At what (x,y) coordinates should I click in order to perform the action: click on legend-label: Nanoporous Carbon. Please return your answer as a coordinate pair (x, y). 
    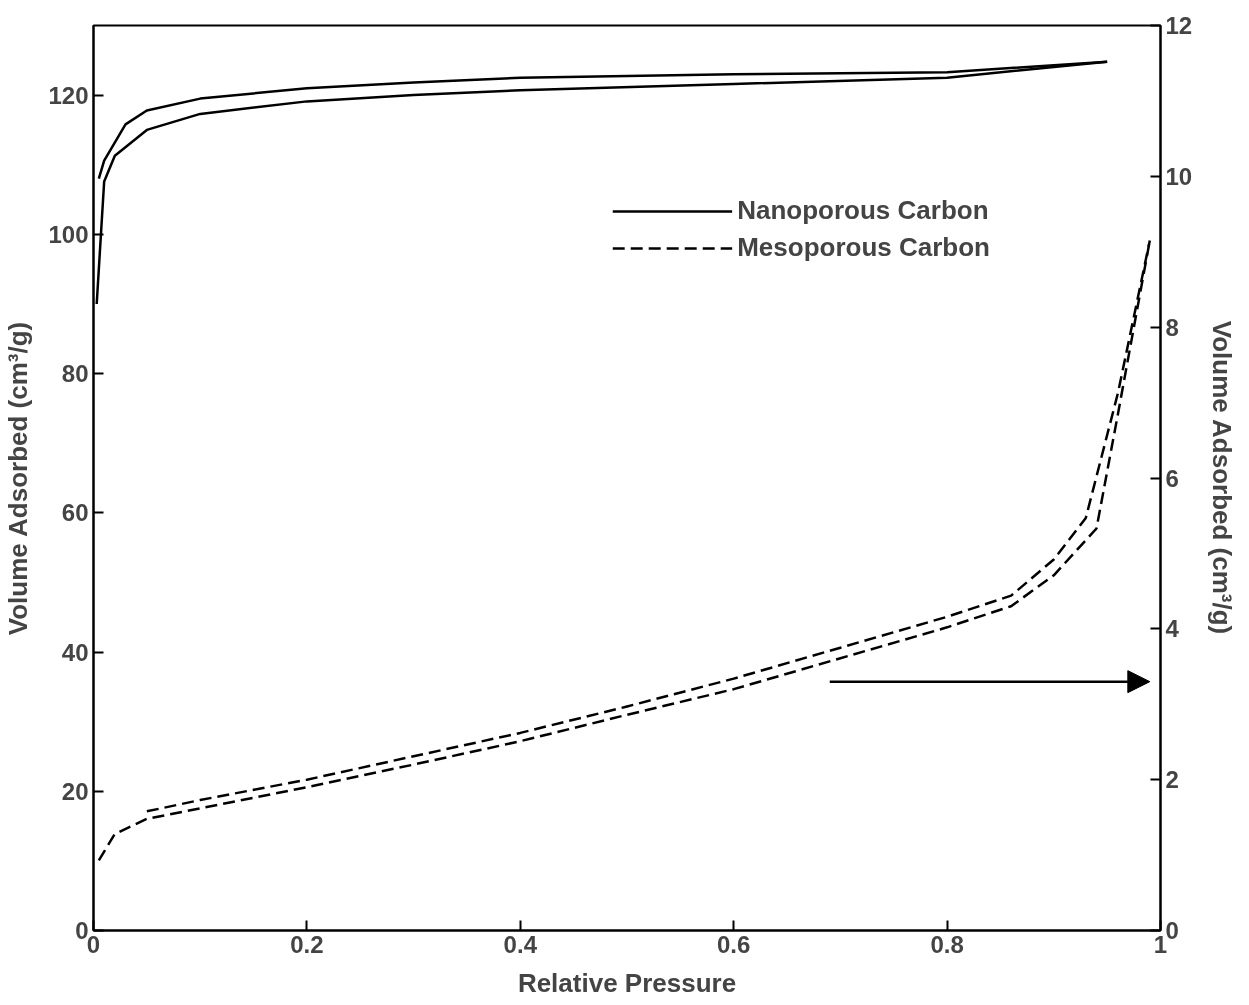
    Looking at the image, I should click on (863, 210).